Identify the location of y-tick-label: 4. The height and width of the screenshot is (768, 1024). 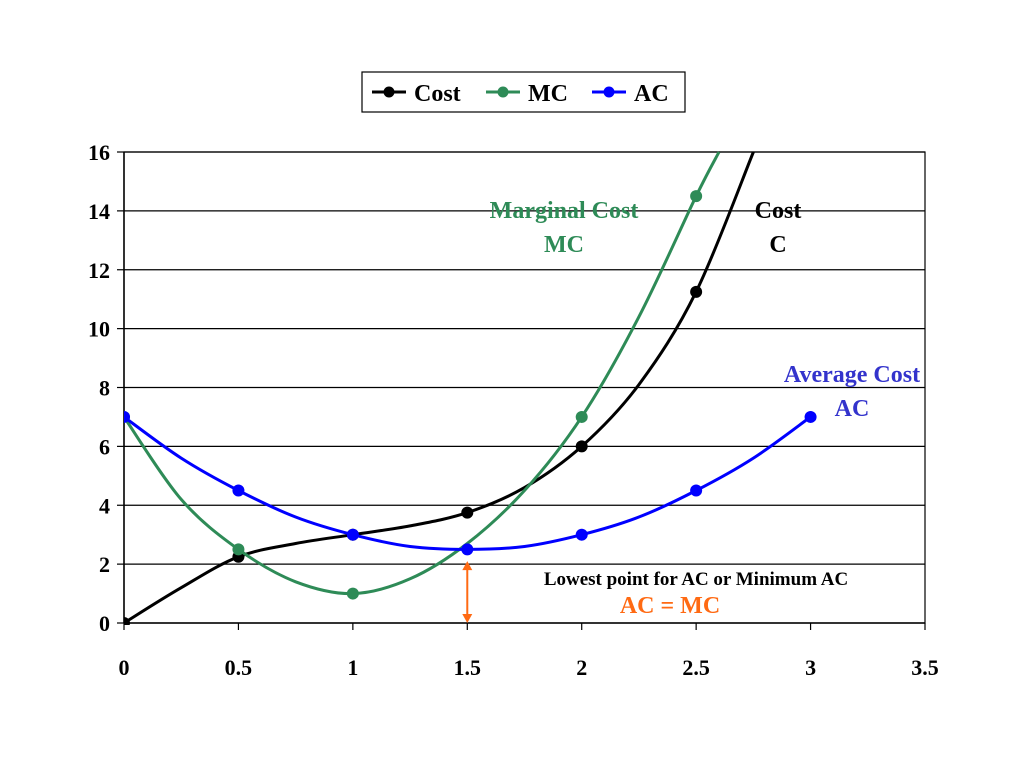
(104, 505).